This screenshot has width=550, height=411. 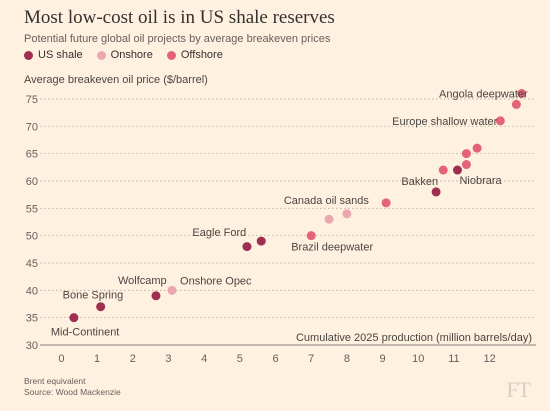 What do you see at coordinates (216, 281) in the screenshot?
I see `data-label: Onshore Opec` at bounding box center [216, 281].